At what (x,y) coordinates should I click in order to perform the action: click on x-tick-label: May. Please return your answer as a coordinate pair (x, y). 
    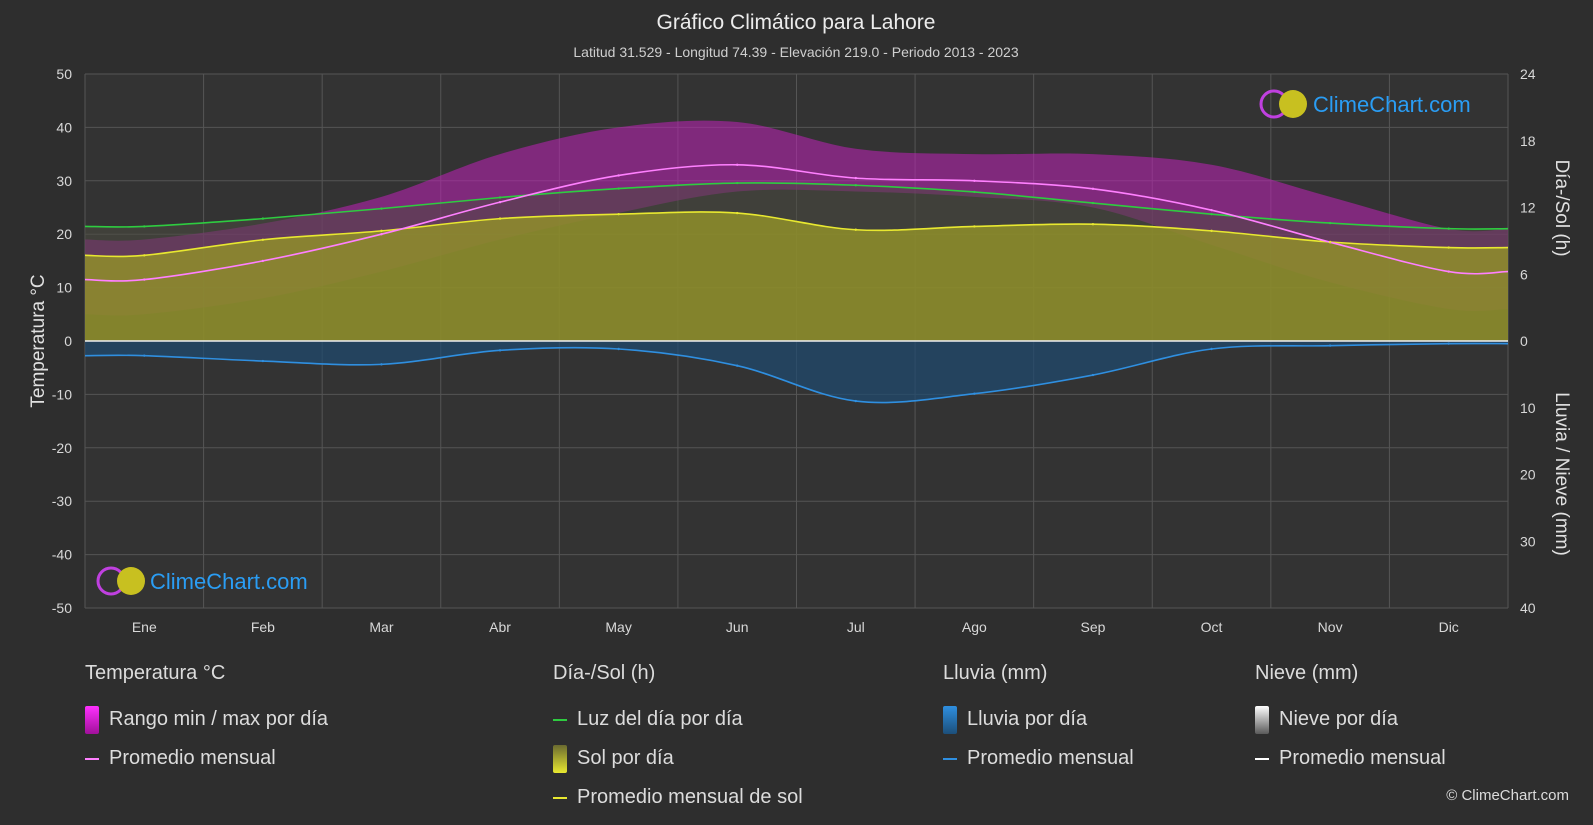
    Looking at the image, I should click on (618, 627).